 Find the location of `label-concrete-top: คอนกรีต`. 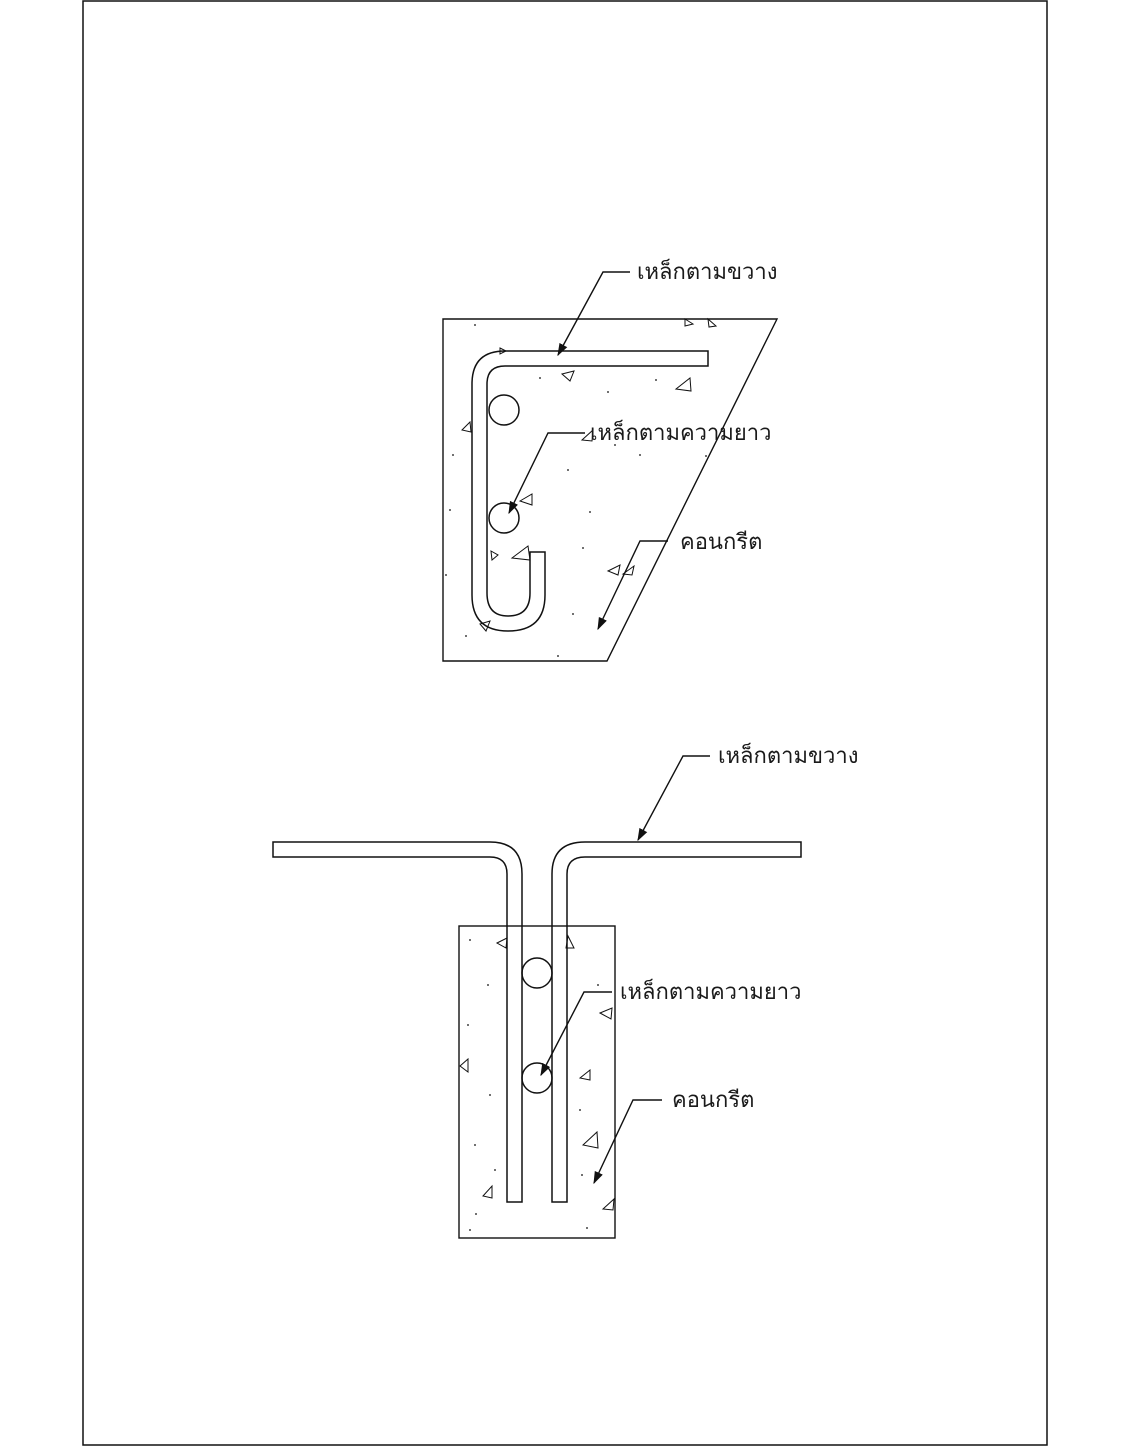

label-concrete-top: คอนกรีต is located at coordinates (721, 542).